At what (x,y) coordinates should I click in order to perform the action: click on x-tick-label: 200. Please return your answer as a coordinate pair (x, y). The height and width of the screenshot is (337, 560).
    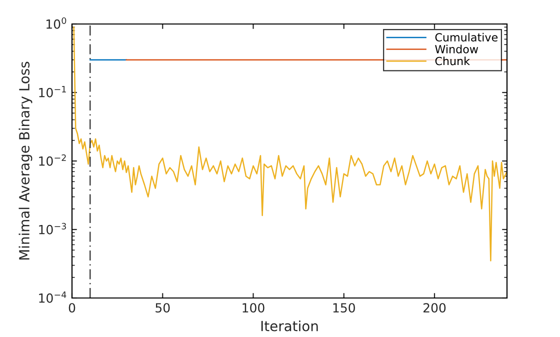
    Looking at the image, I should click on (434, 308).